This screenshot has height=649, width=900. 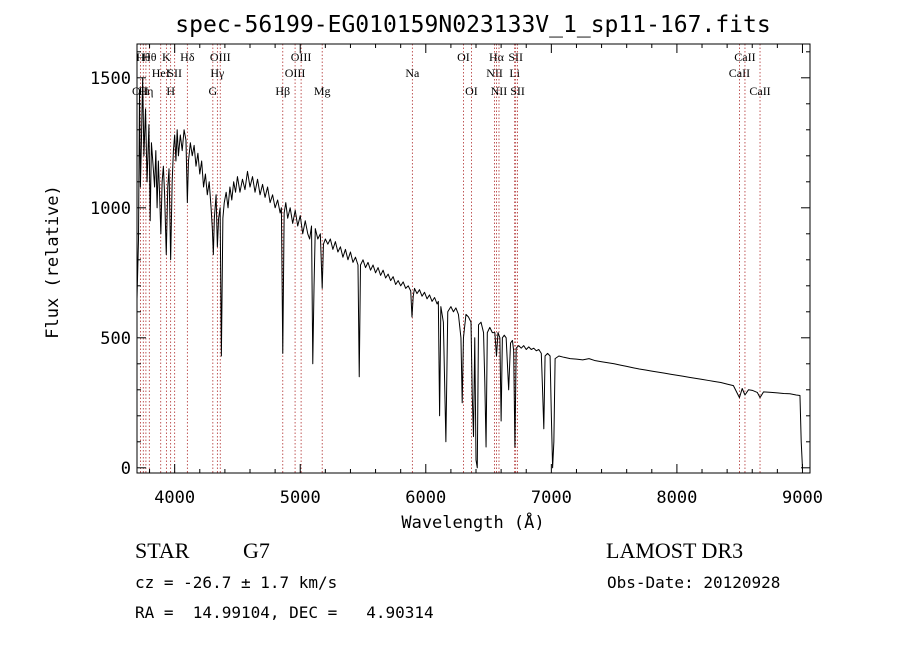 I want to click on redshift-text: cz = -26.7 ± 1.7 km/s, so click(x=236, y=582).